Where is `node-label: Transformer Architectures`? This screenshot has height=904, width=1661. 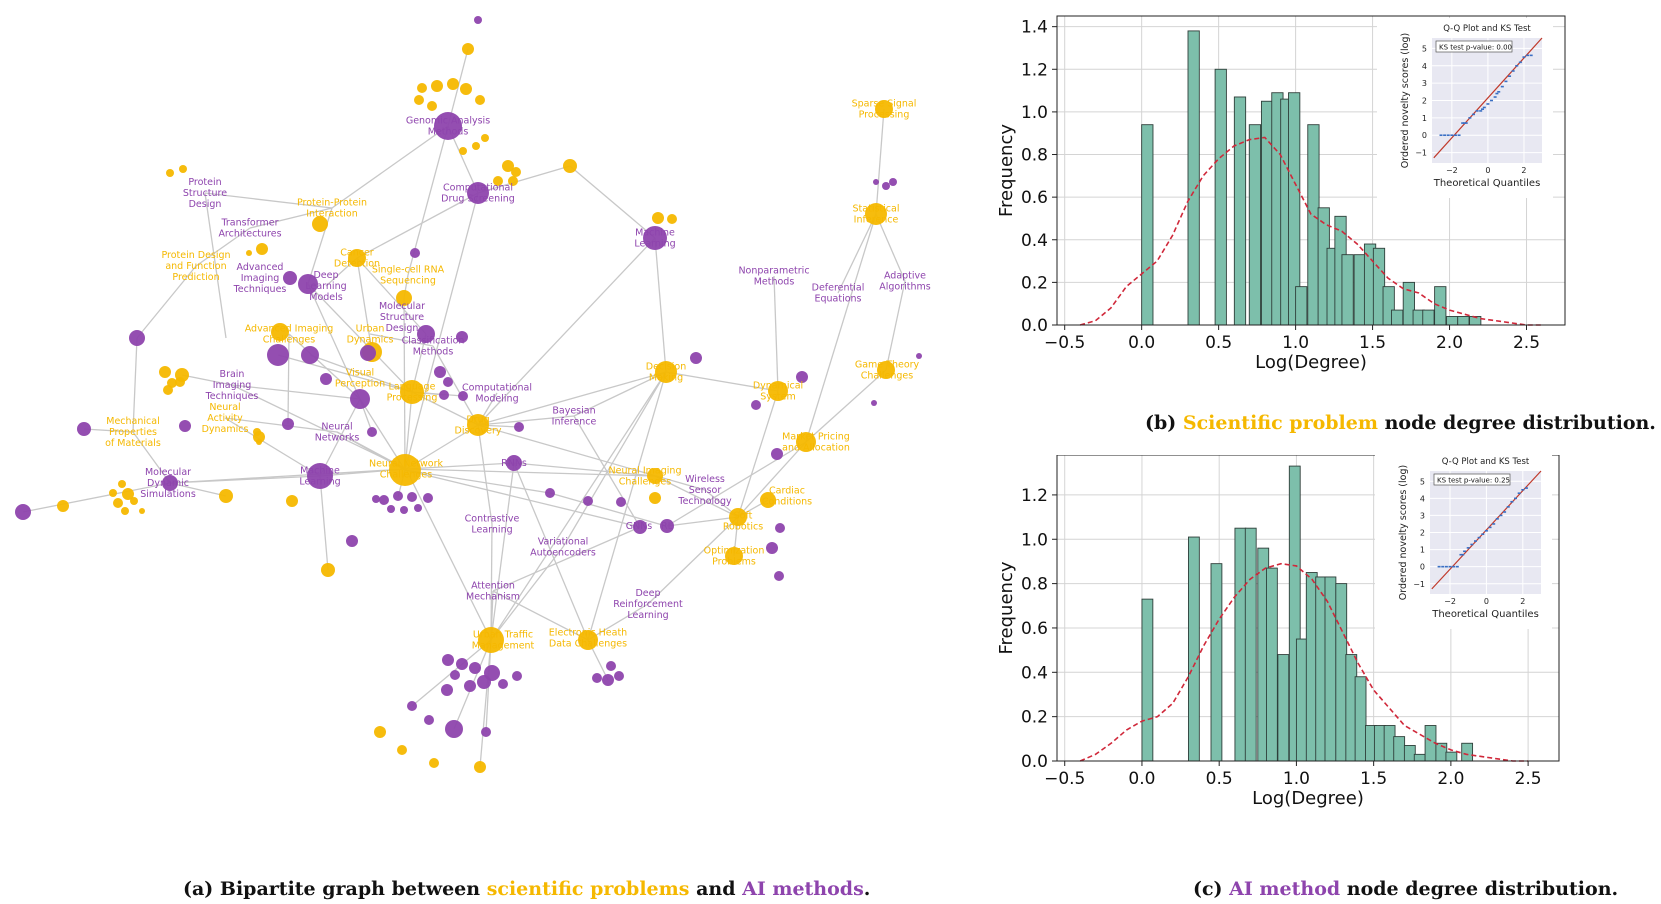
node-label: Transformer Architectures is located at coordinates (249, 229).